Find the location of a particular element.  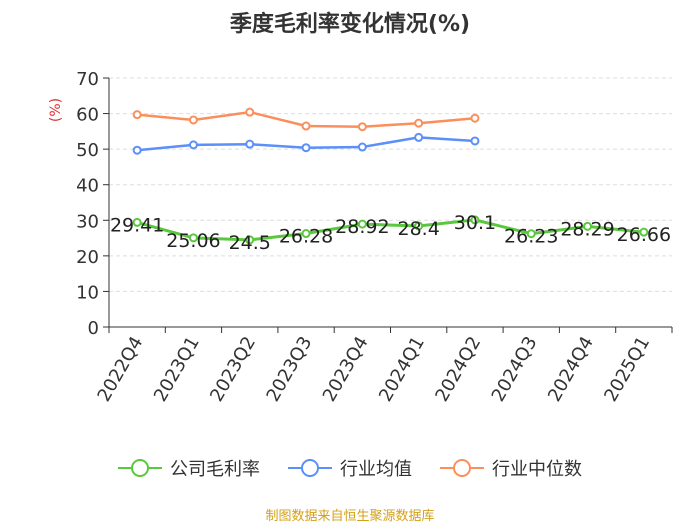

y-axis-label: (%) is located at coordinates (56, 110).